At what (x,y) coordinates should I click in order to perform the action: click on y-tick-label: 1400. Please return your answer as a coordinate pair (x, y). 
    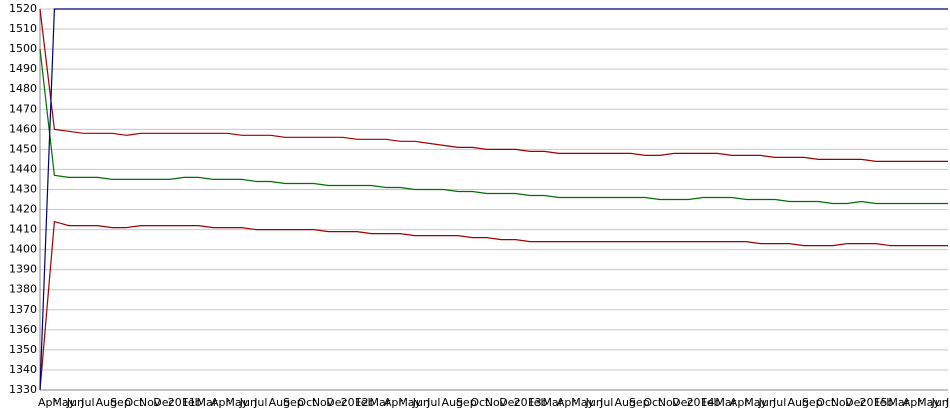
    Looking at the image, I should click on (23, 249).